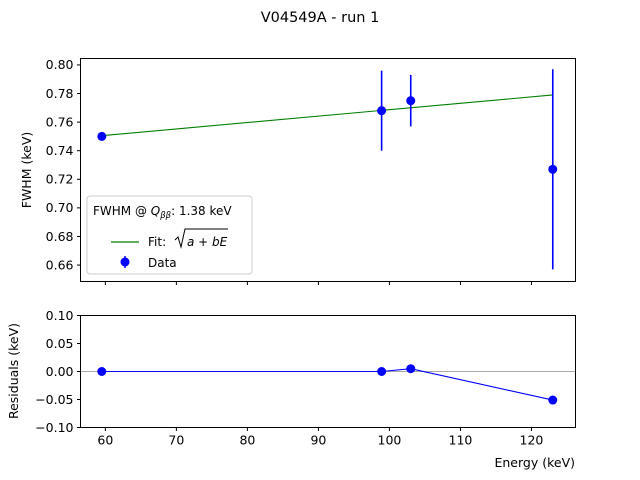  I want to click on fwhm-y-tick-label: 0.80, so click(60, 64).